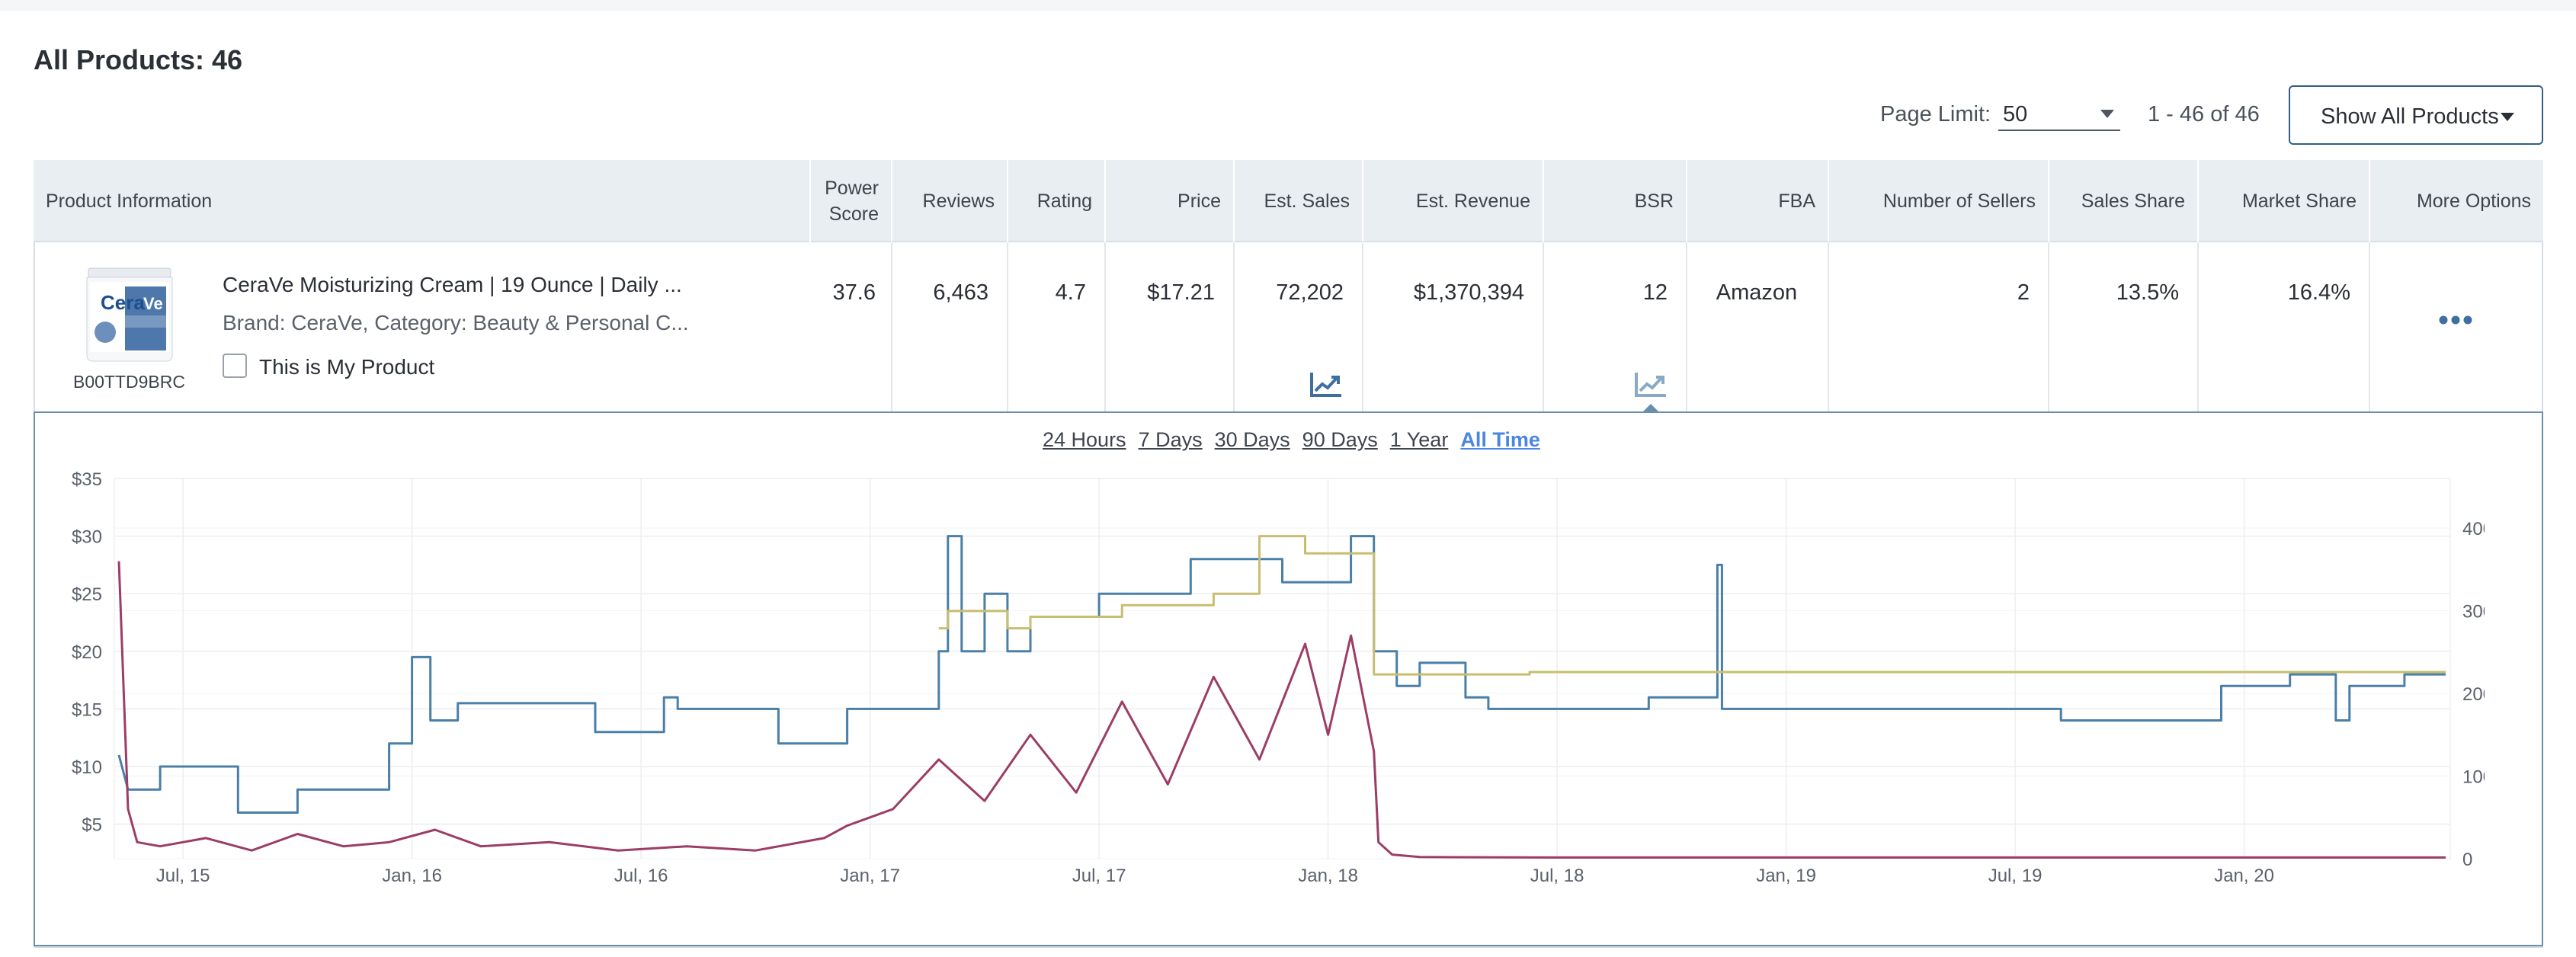 This screenshot has height=957, width=2576. Describe the element at coordinates (1055, 201) in the screenshot. I see `header-rating: Rating` at that location.